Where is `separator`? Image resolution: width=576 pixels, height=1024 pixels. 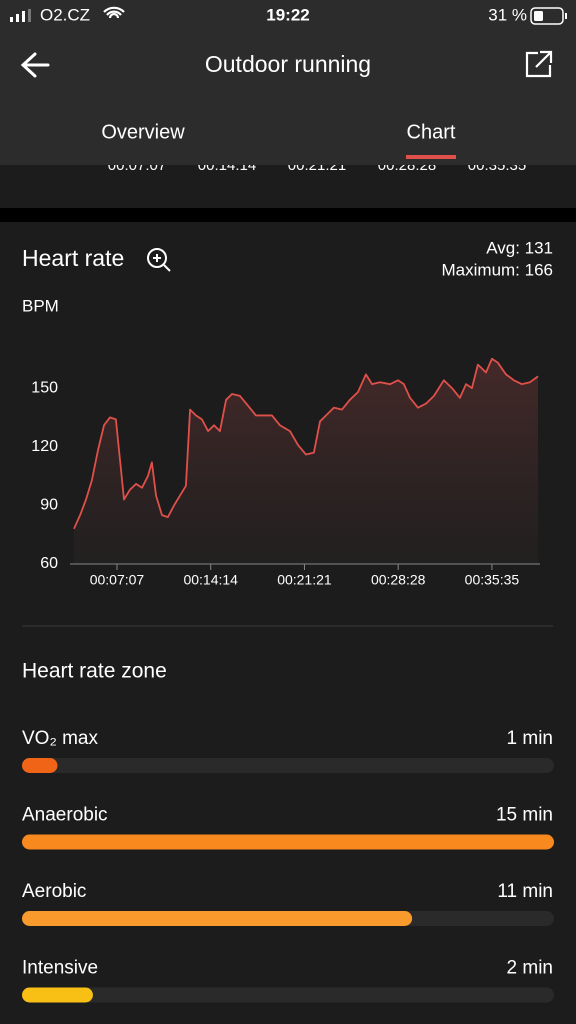 separator is located at coordinates (288, 215).